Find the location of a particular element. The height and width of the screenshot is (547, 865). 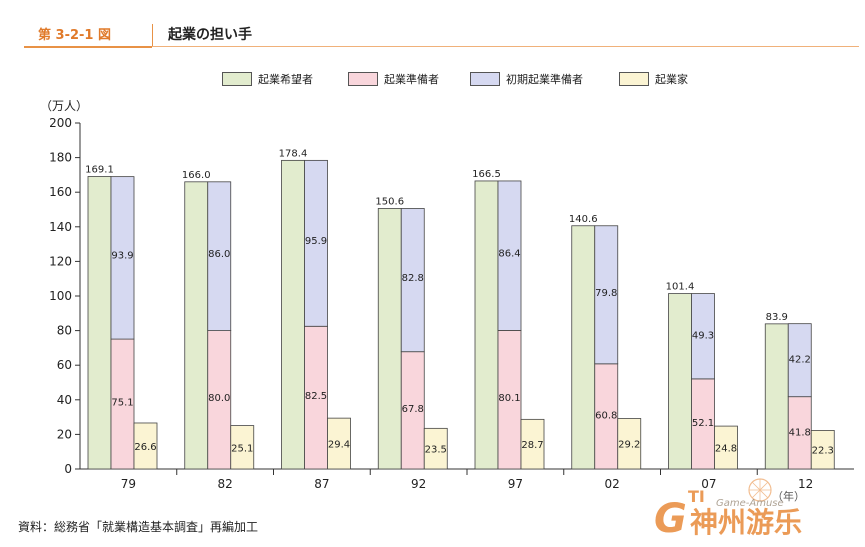

legend-item-prep: 起業準備者 is located at coordinates (393, 79).